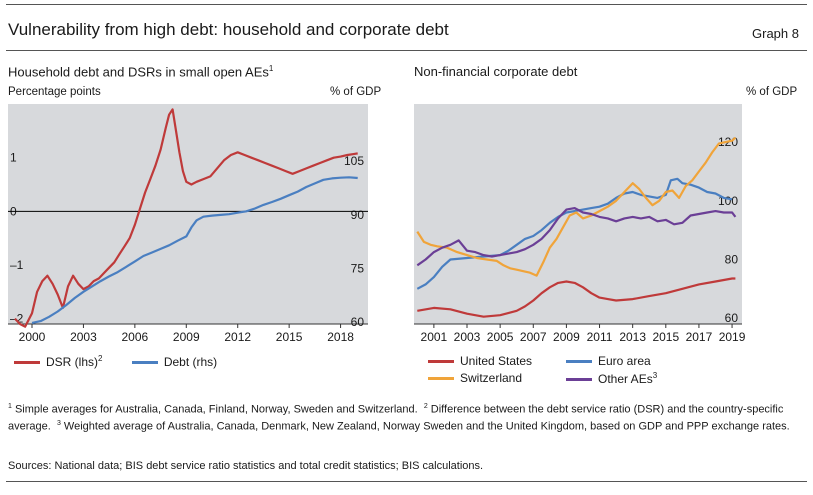 The height and width of the screenshot is (495, 813). Describe the element at coordinates (32, 337) in the screenshot. I see `left-x-tick-label: 2000` at that location.